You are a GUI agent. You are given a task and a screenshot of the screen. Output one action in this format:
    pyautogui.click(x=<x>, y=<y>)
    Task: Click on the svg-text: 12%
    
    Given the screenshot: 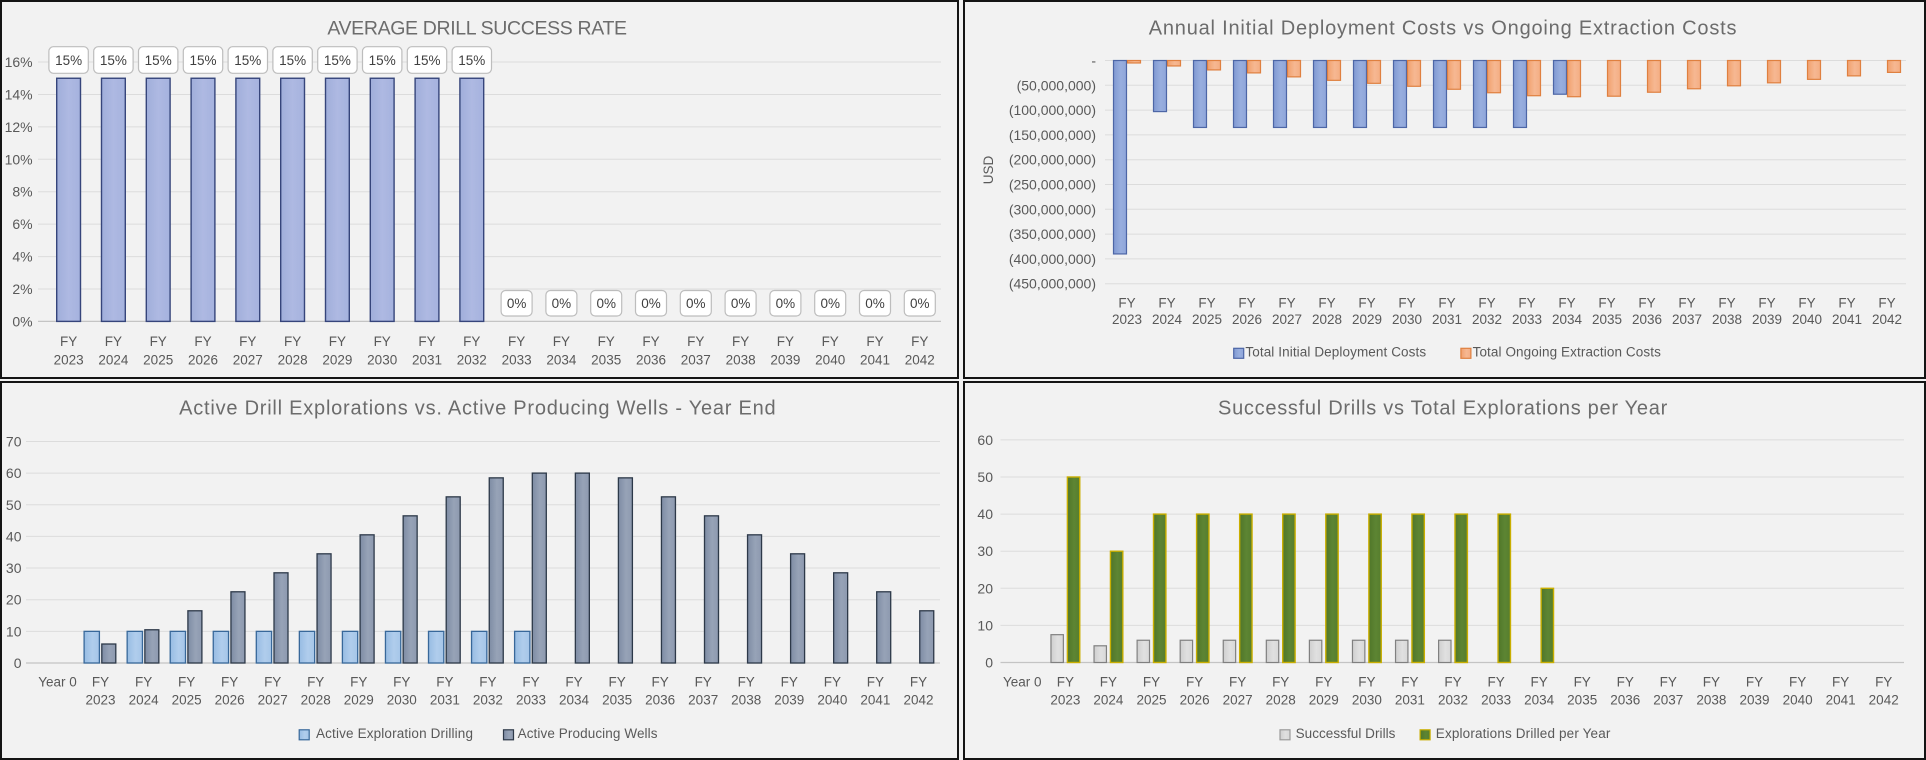 What is the action you would take?
    pyautogui.click(x=19, y=127)
    